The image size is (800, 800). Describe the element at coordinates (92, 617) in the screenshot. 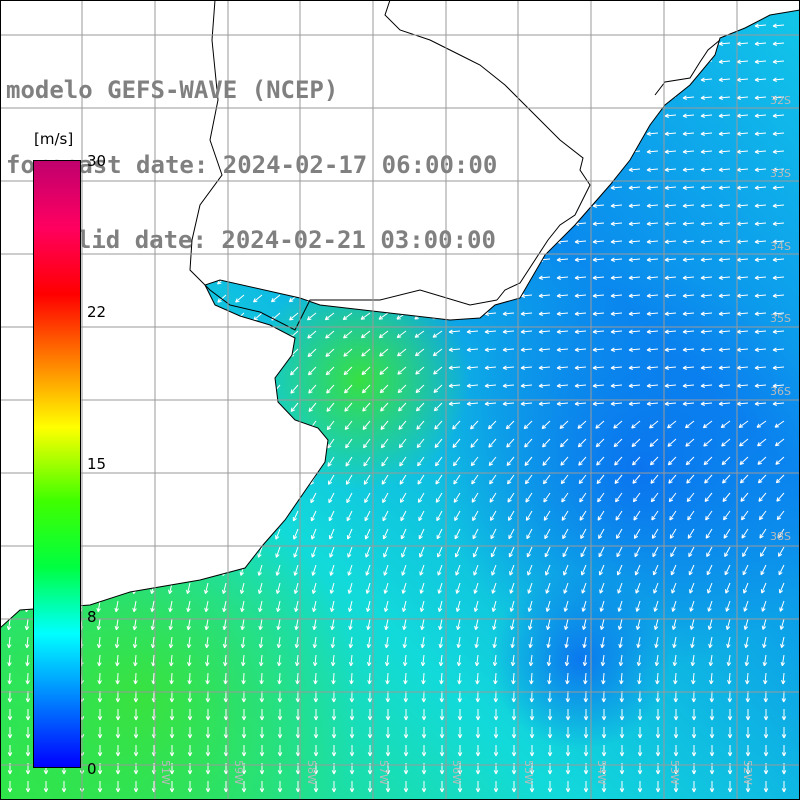

I see `colorbar-tick: 8` at that location.